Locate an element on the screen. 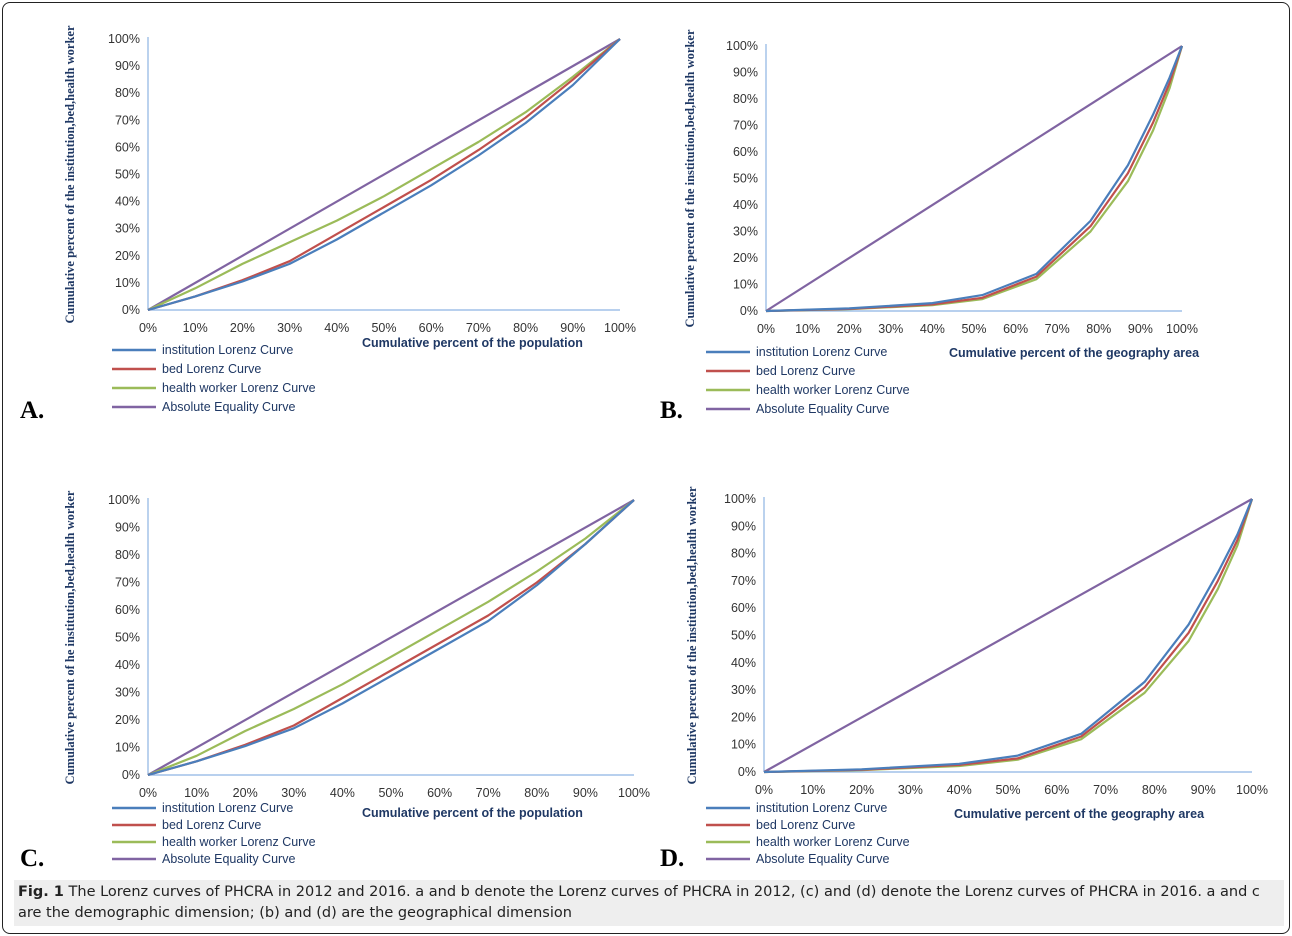 Image resolution: width=1292 pixels, height=936 pixels. panel-letter: D. is located at coordinates (672, 858).